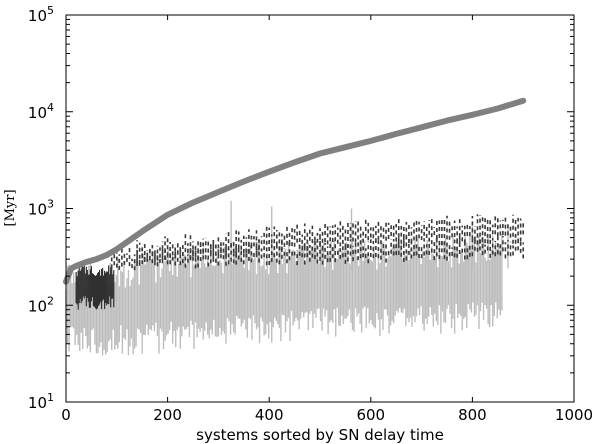 The width and height of the screenshot is (600, 444). I want to click on x-tick-label: 400, so click(269, 415).